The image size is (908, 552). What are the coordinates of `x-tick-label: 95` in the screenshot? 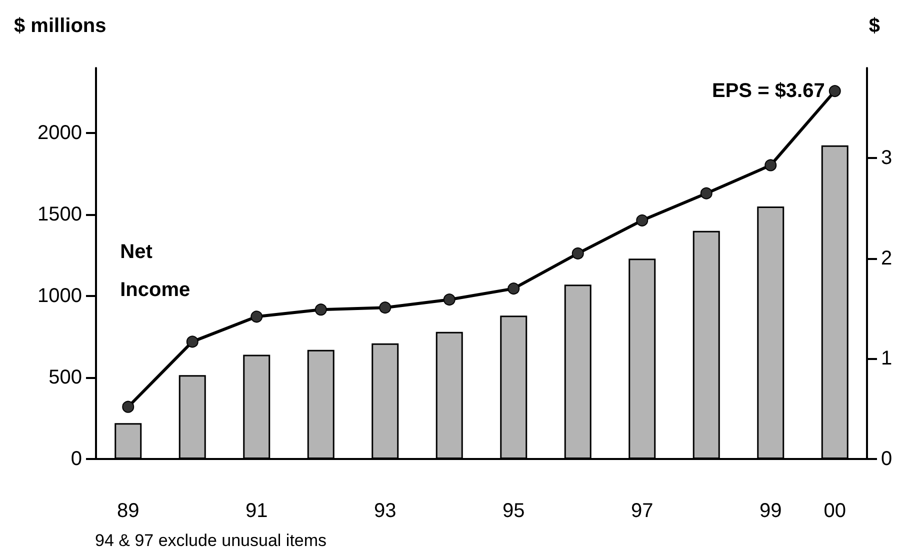 It's located at (513, 511).